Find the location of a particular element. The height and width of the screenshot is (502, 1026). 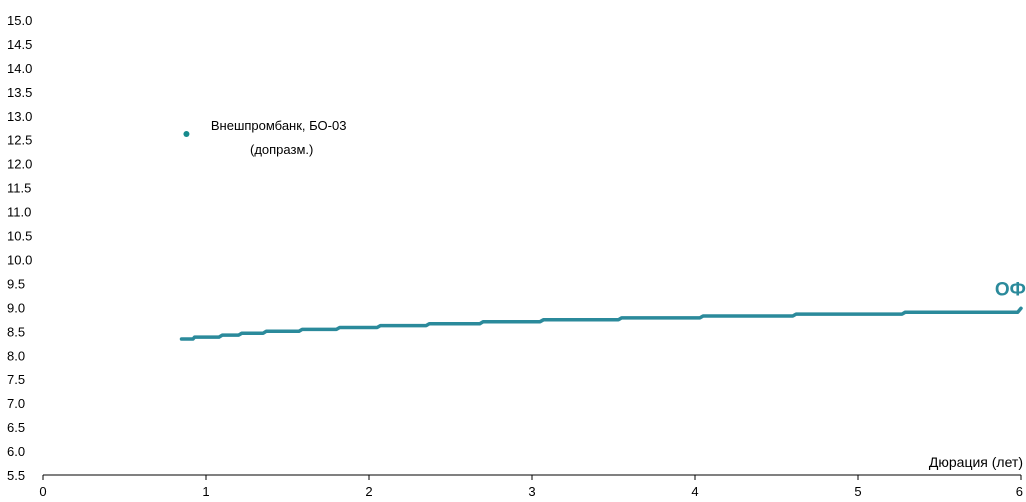

y-tick-label: 9.5 is located at coordinates (16, 283).